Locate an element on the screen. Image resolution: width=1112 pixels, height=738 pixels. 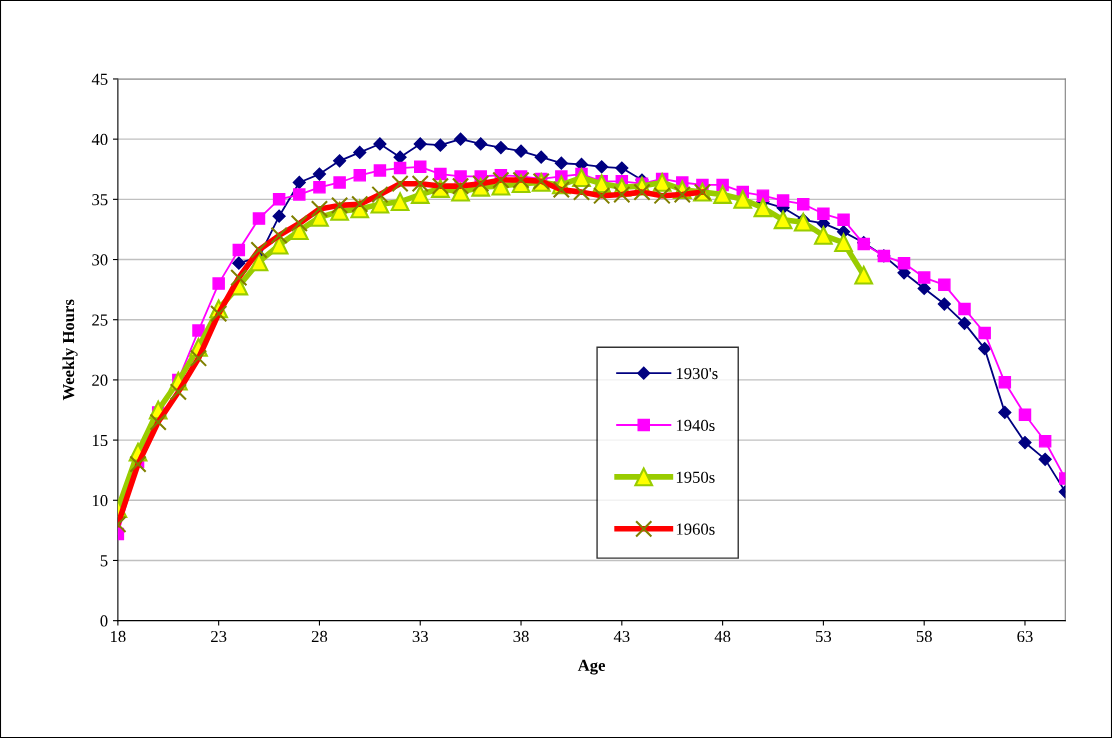
y-axis-title: Weekly Hours is located at coordinates (70, 350).